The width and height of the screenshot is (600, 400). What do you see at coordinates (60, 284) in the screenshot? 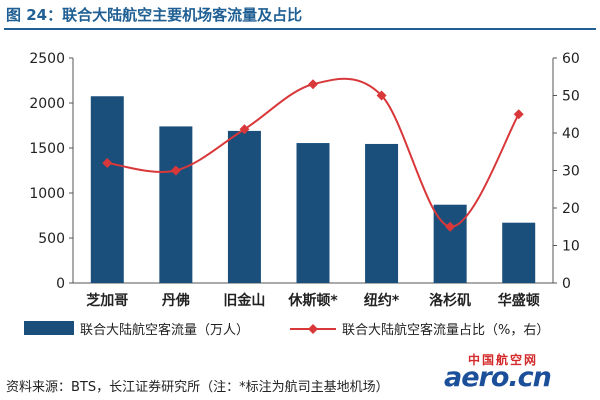
I see `y-left-tick-label: 0` at bounding box center [60, 284].